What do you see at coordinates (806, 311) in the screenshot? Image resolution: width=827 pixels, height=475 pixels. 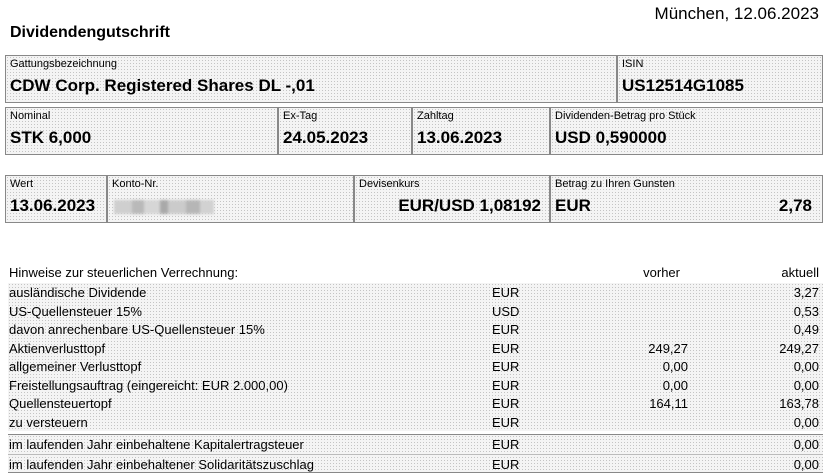 I see `tax-row-now: 0,53` at bounding box center [806, 311].